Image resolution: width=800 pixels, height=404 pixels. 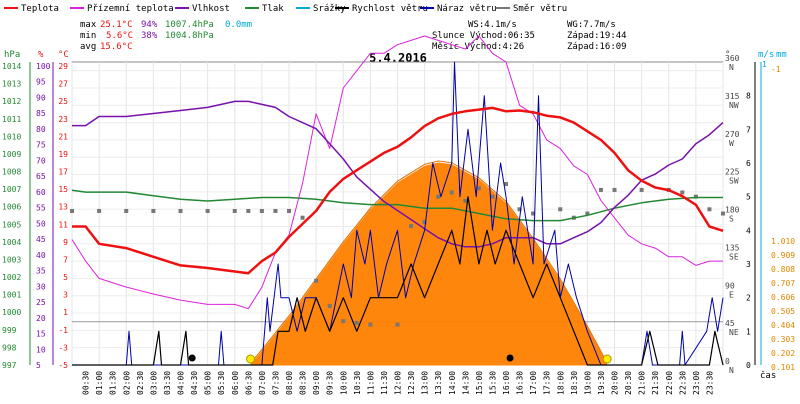 I want to click on tick-mm-4: 0.707, so click(x=783, y=283).